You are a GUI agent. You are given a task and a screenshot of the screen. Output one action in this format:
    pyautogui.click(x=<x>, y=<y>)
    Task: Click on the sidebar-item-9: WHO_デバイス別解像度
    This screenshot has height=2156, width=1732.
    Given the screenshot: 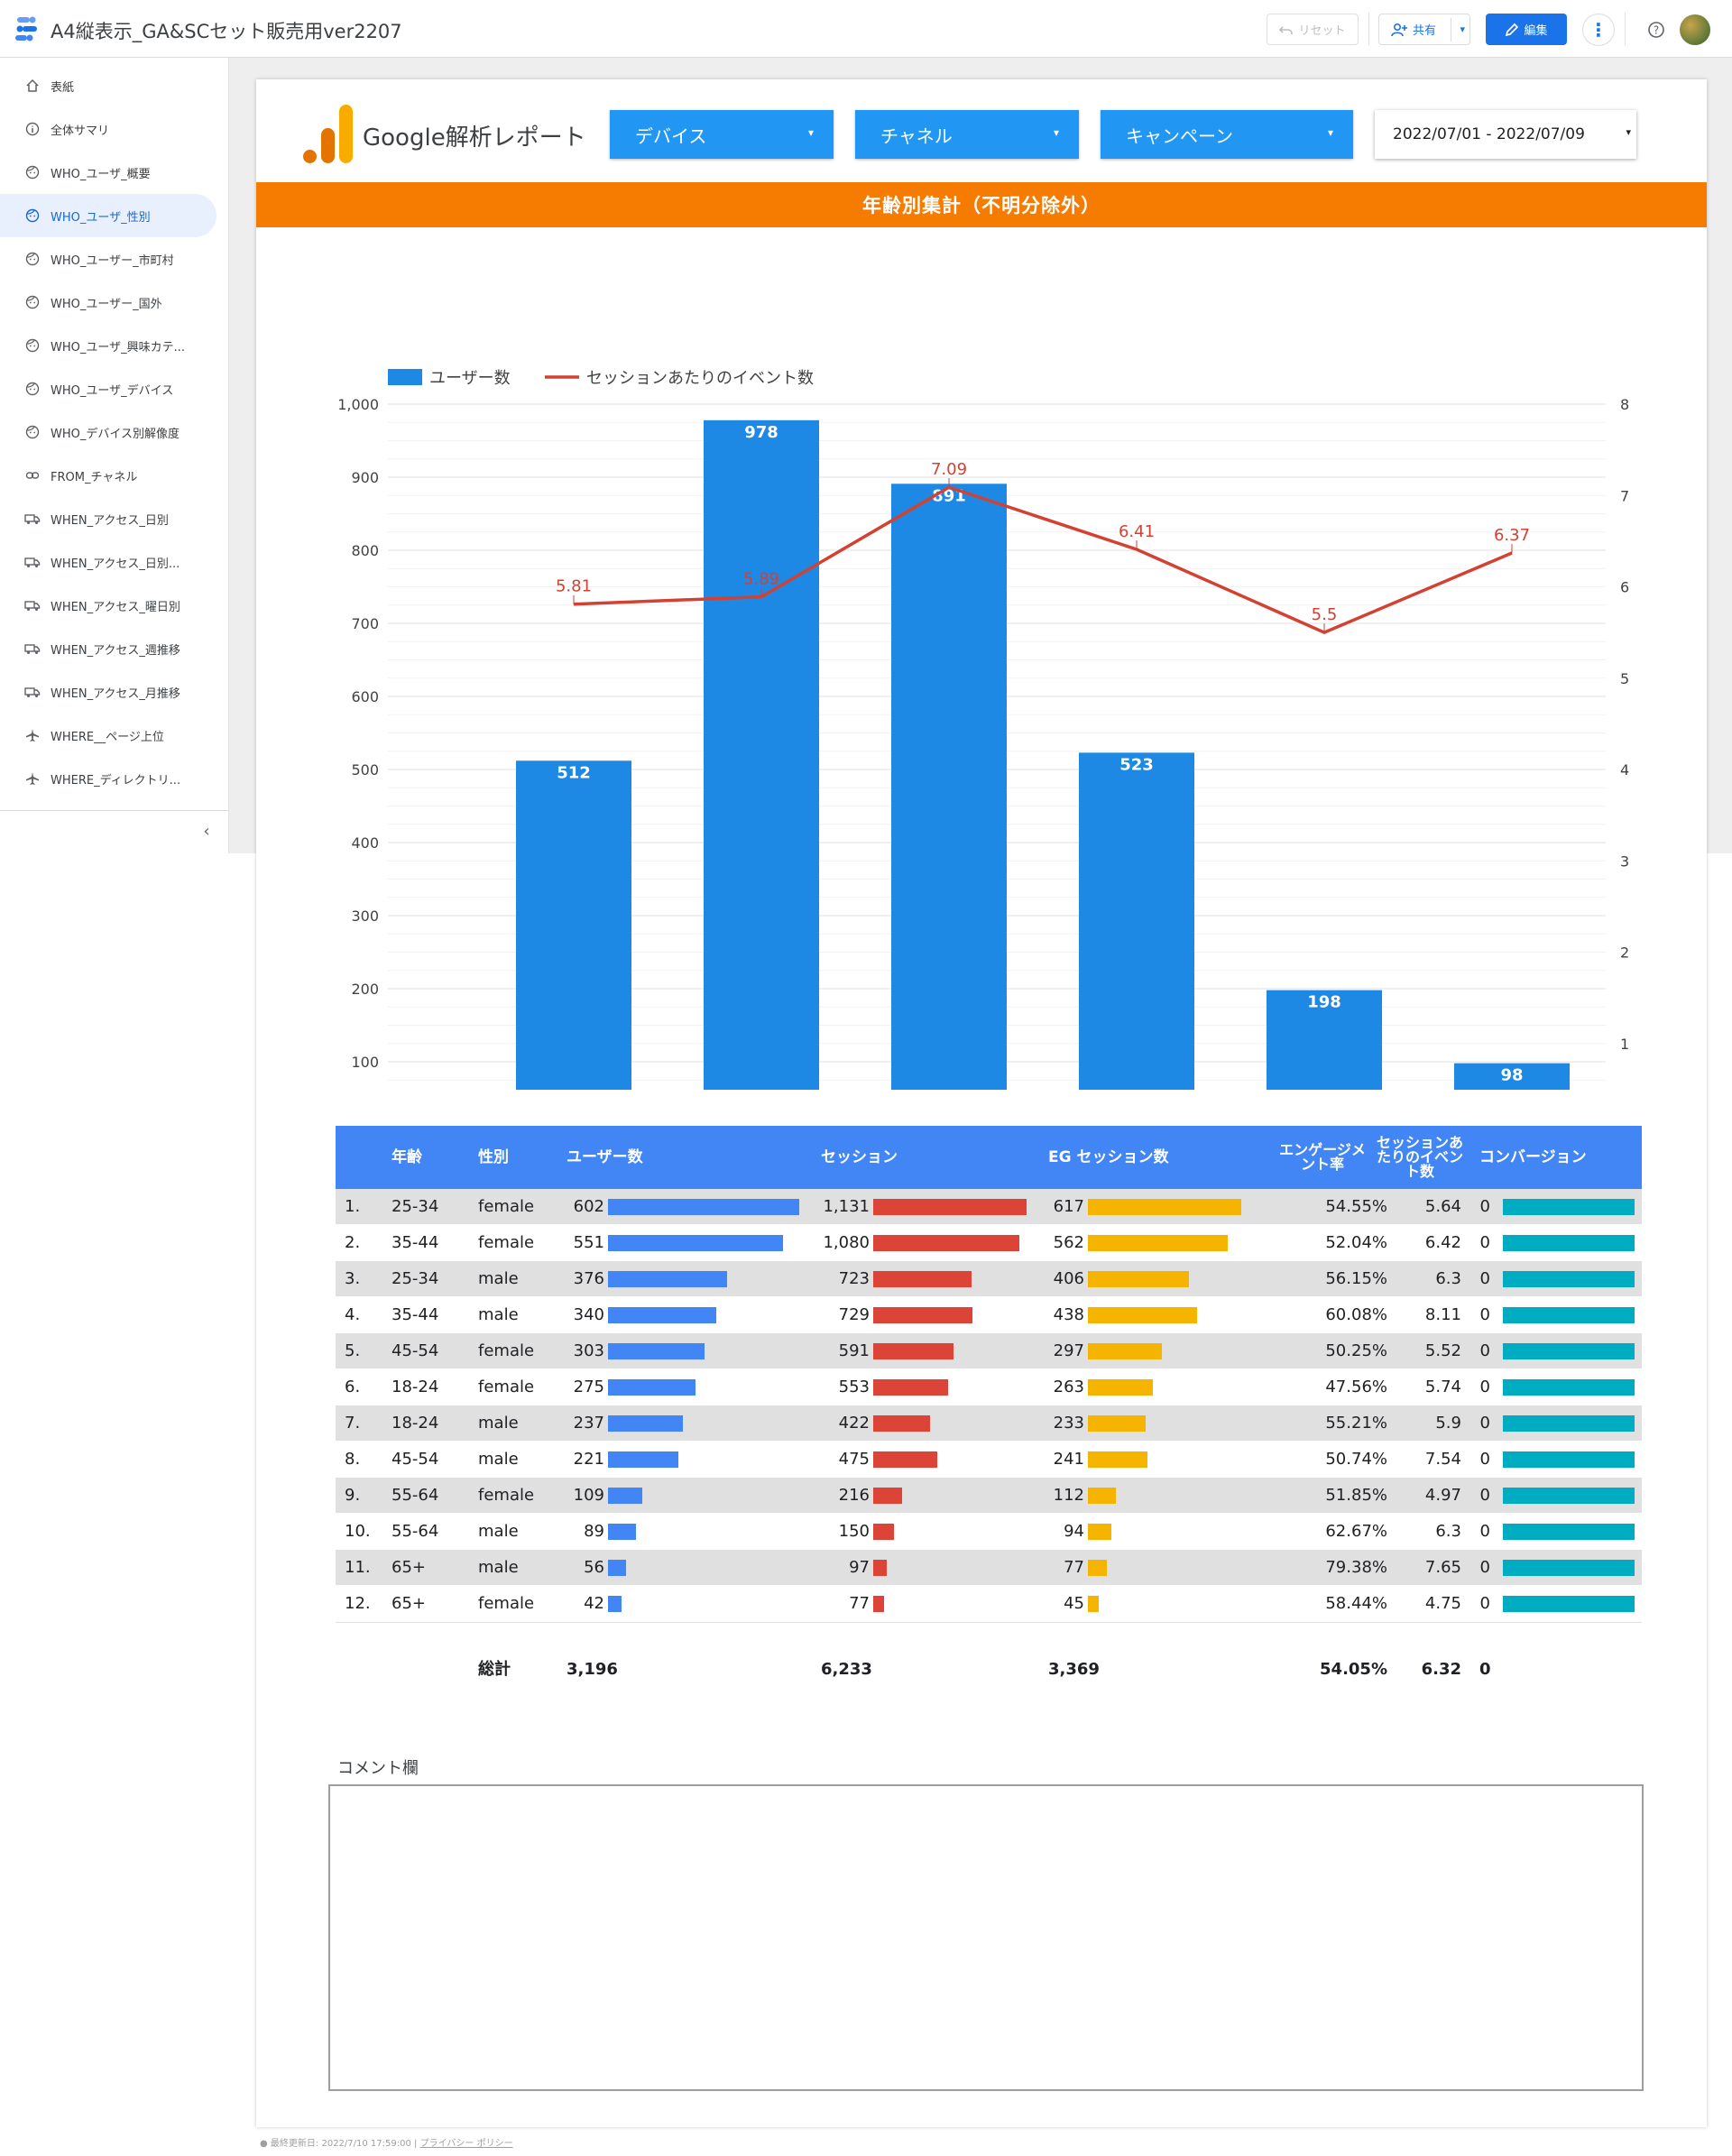 What is the action you would take?
    pyautogui.click(x=108, y=432)
    